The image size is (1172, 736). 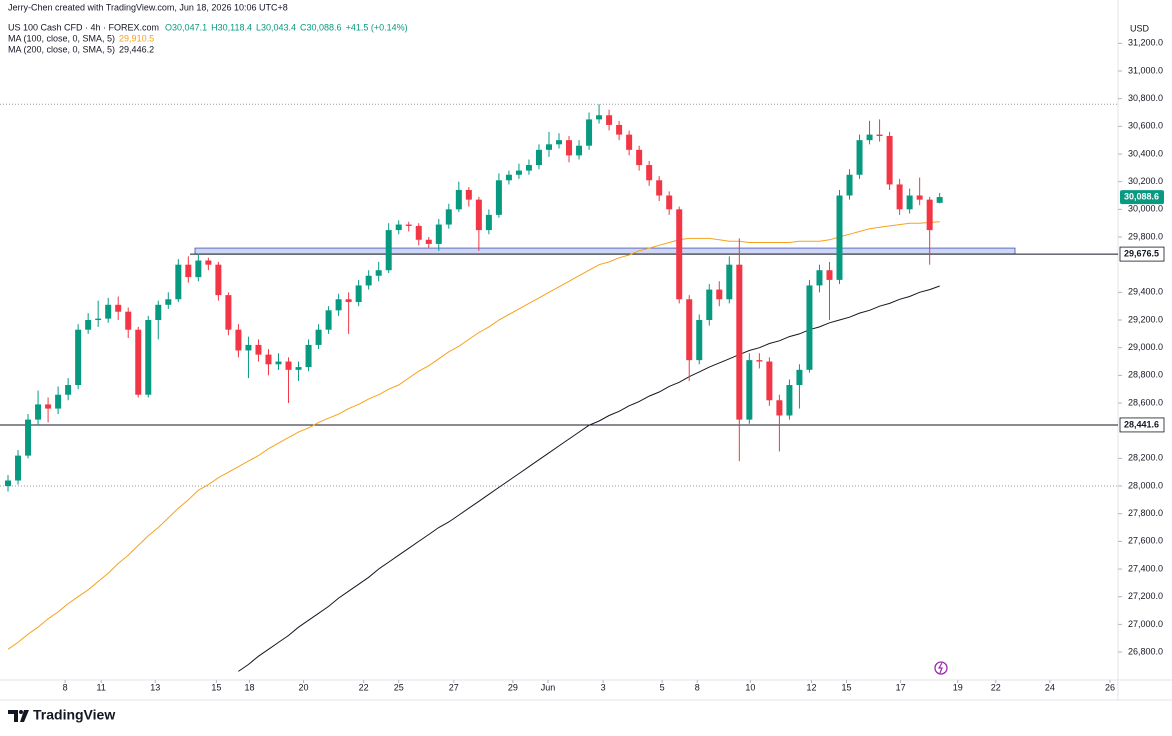 What do you see at coordinates (1145, 541) in the screenshot?
I see `y-tick-label: 27,600.0` at bounding box center [1145, 541].